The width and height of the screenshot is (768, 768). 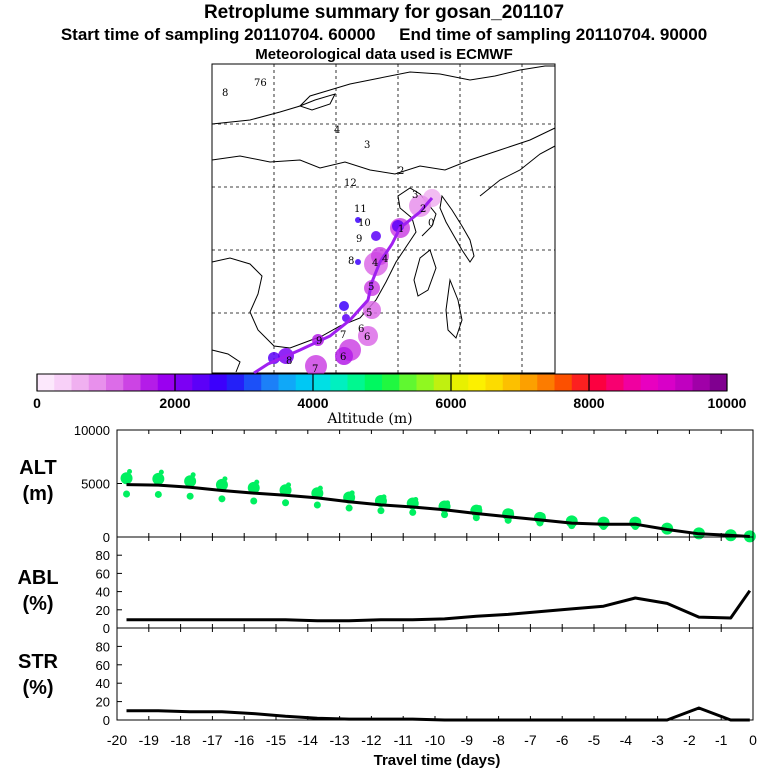 I want to click on colorbar-major-ticks, so click(x=382, y=382).